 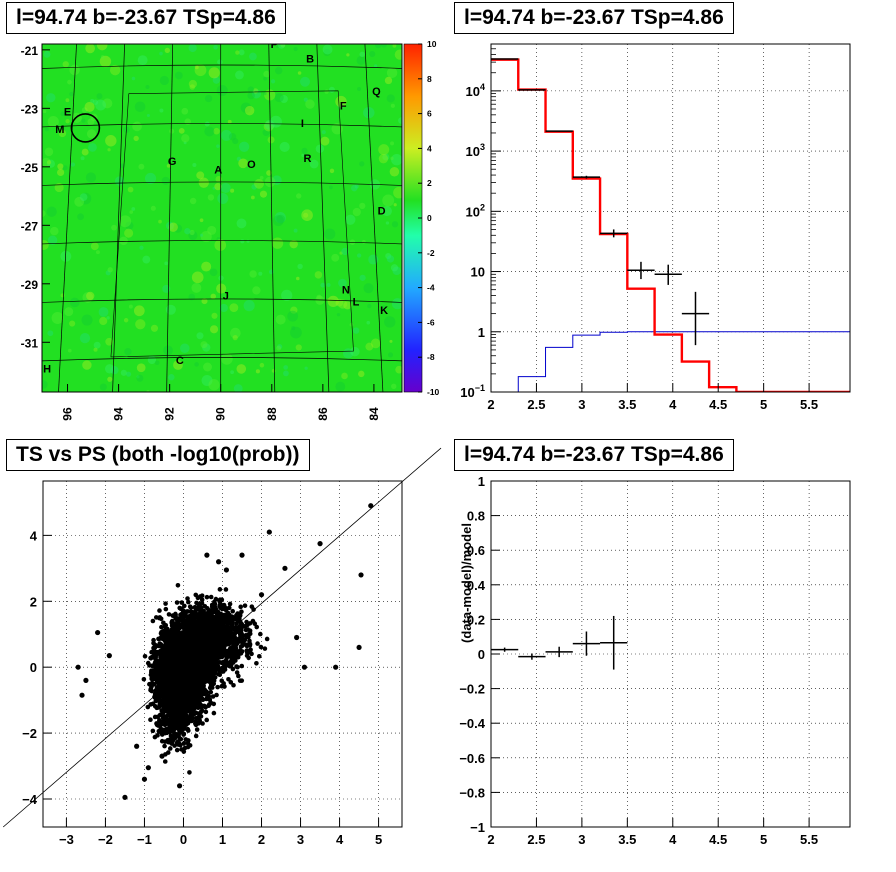 I want to click on map-source-label: G, so click(x=172, y=162).